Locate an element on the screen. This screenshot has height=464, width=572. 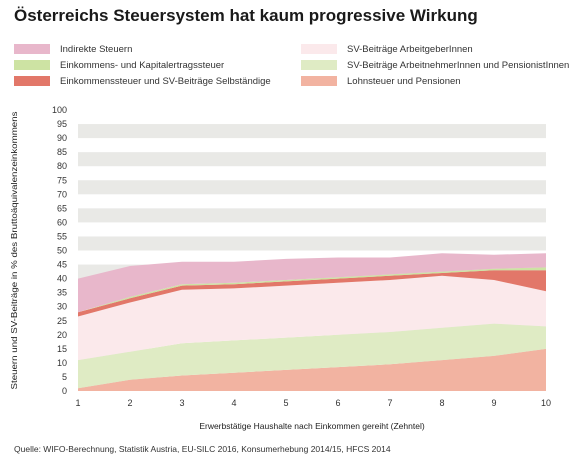
legend-label: Einkommens- und Kapitalertragssteuer is located at coordinates (142, 65).